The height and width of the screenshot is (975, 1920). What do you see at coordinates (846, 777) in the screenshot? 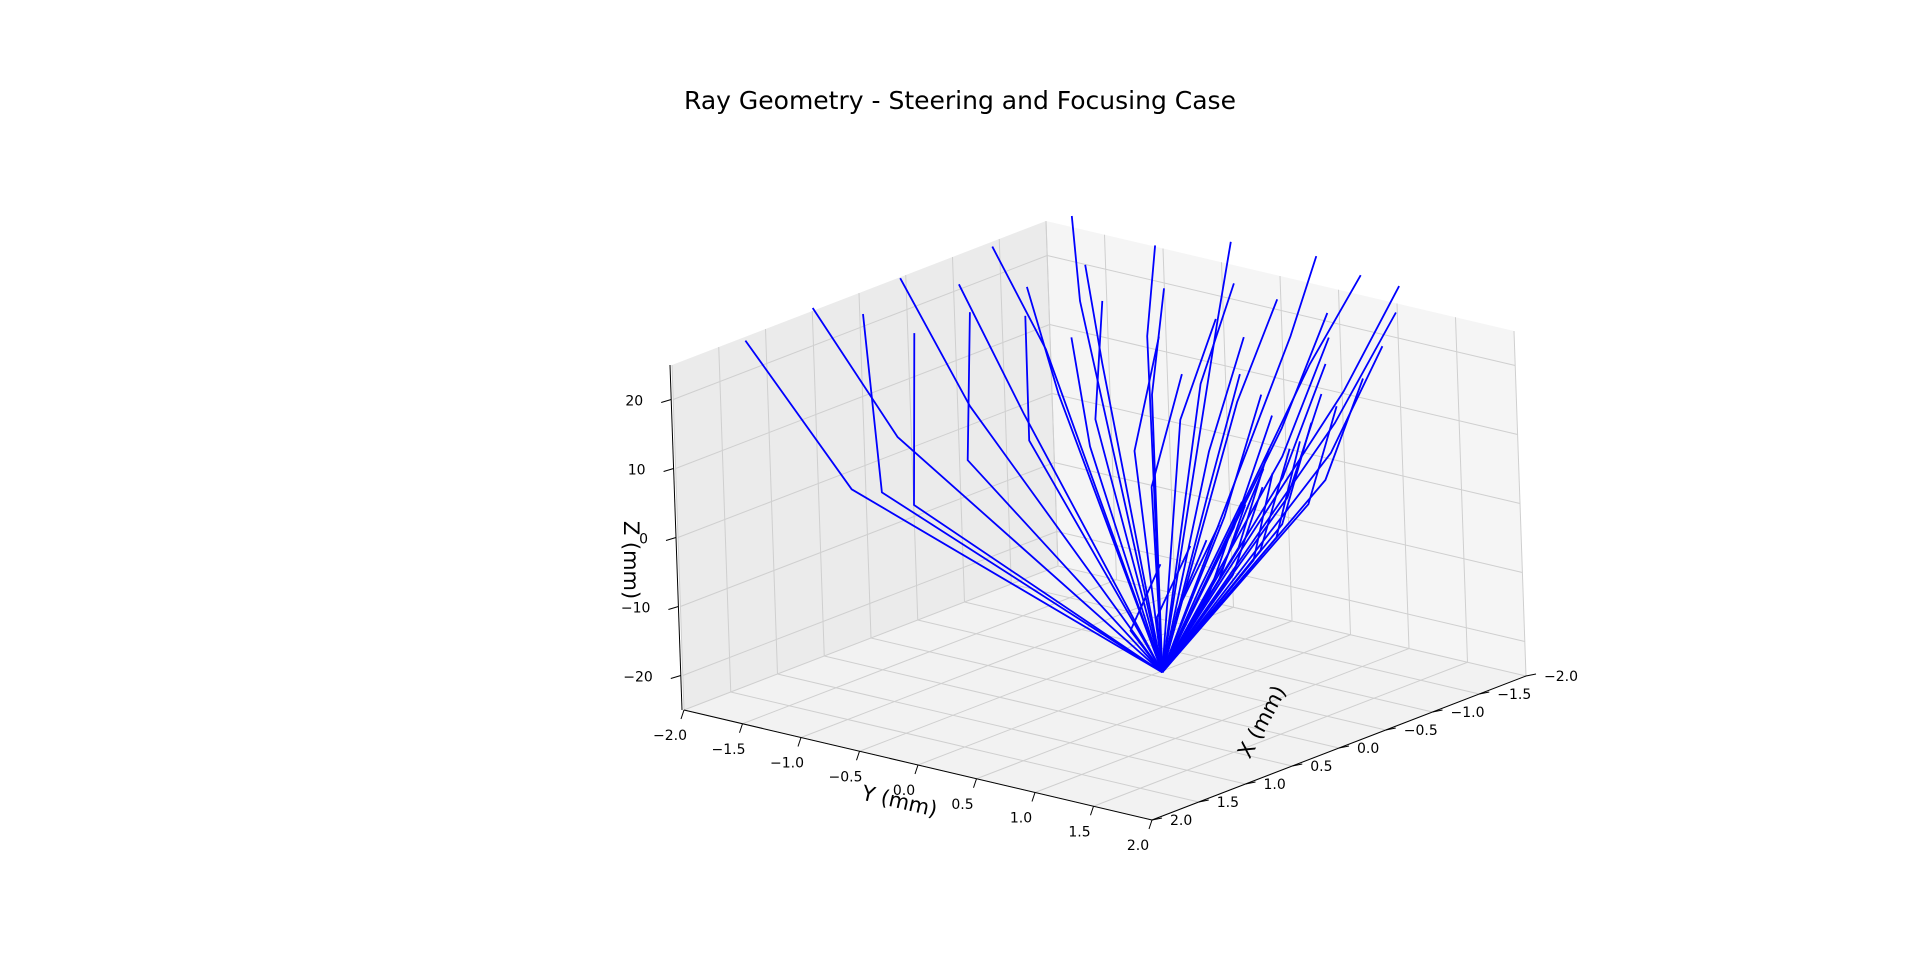
I see `y-tick-label: −0.5` at bounding box center [846, 777].